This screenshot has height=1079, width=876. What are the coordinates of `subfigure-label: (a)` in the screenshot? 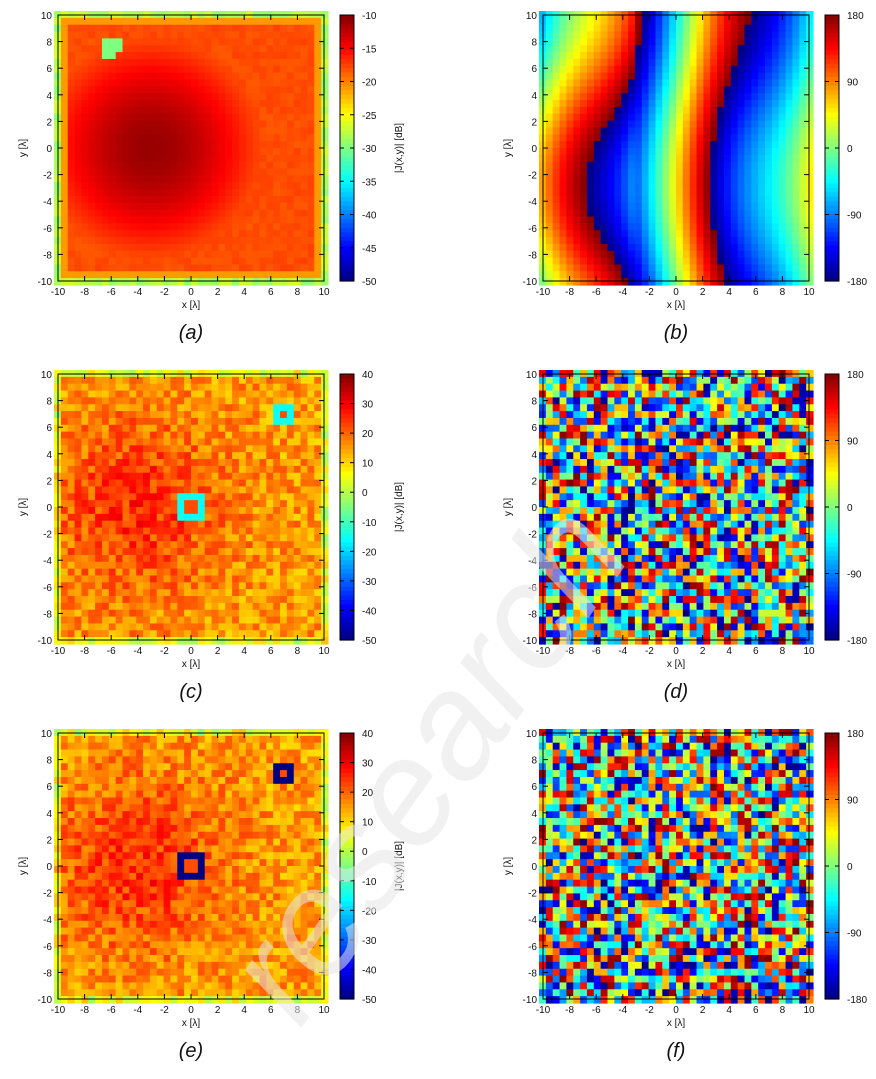 It's located at (191, 333).